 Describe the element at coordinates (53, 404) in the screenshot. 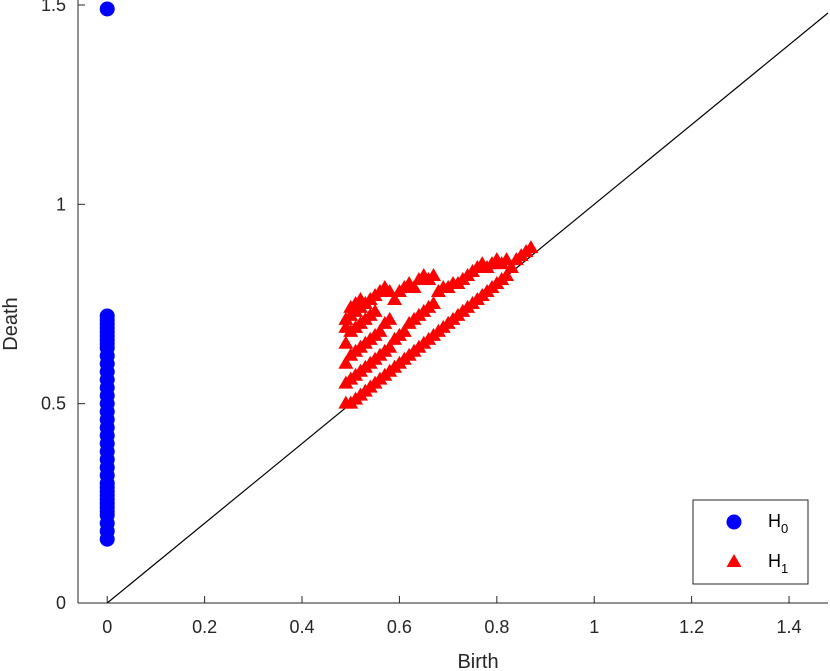

I see `y-tick-label: 0.5` at that location.